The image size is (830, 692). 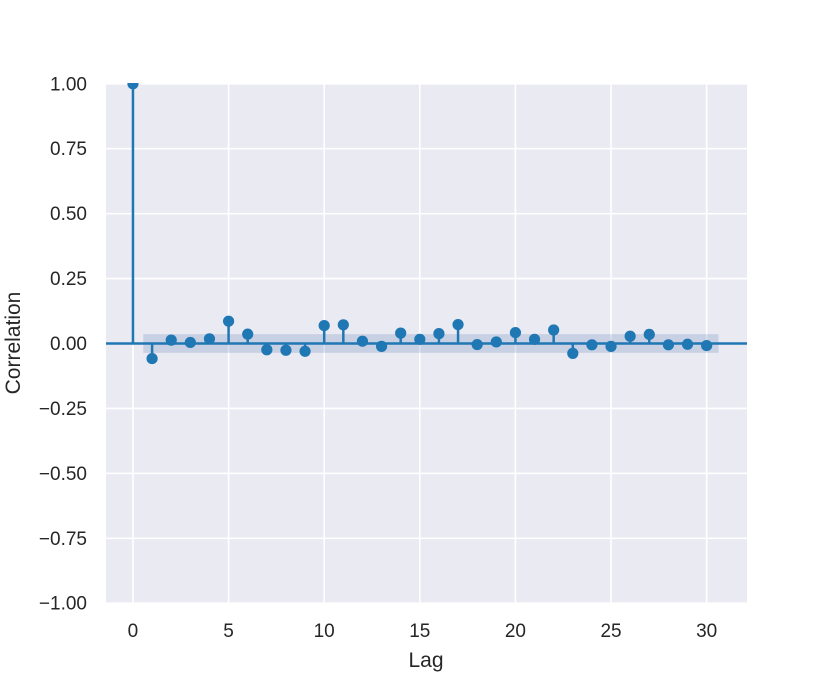 I want to click on y-tick-label: −1.00, so click(x=63, y=604).